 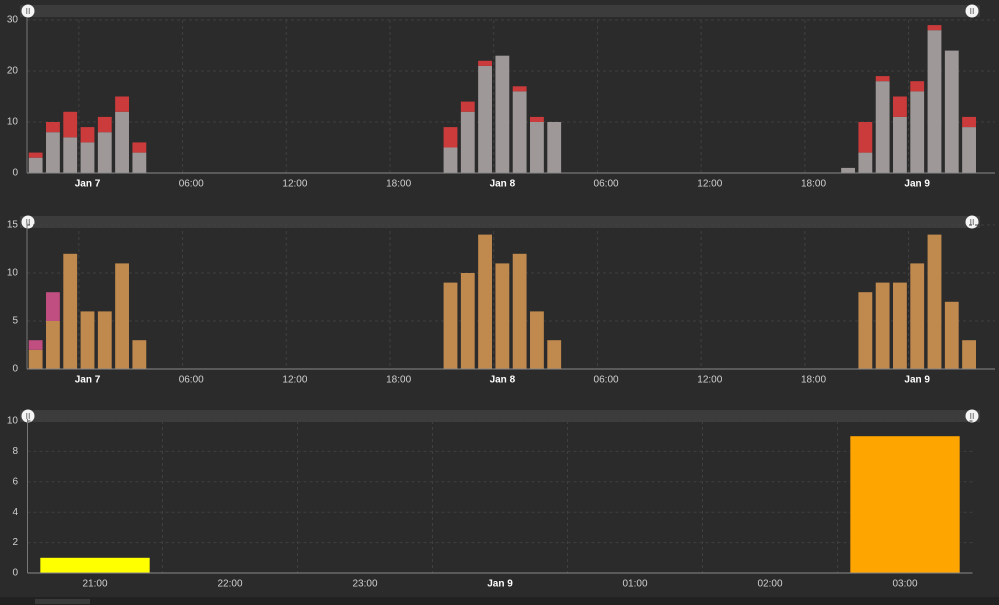 I want to click on y-tick-label: 0, so click(x=15, y=573).